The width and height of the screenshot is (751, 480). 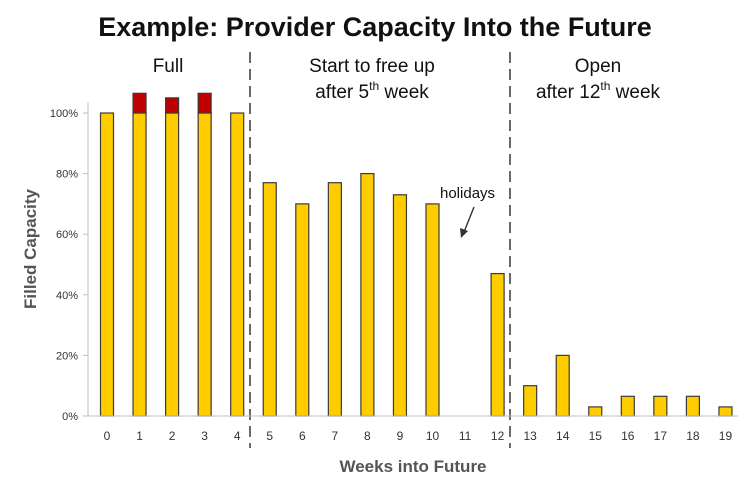 I want to click on x-tick-label: 18, so click(x=693, y=436).